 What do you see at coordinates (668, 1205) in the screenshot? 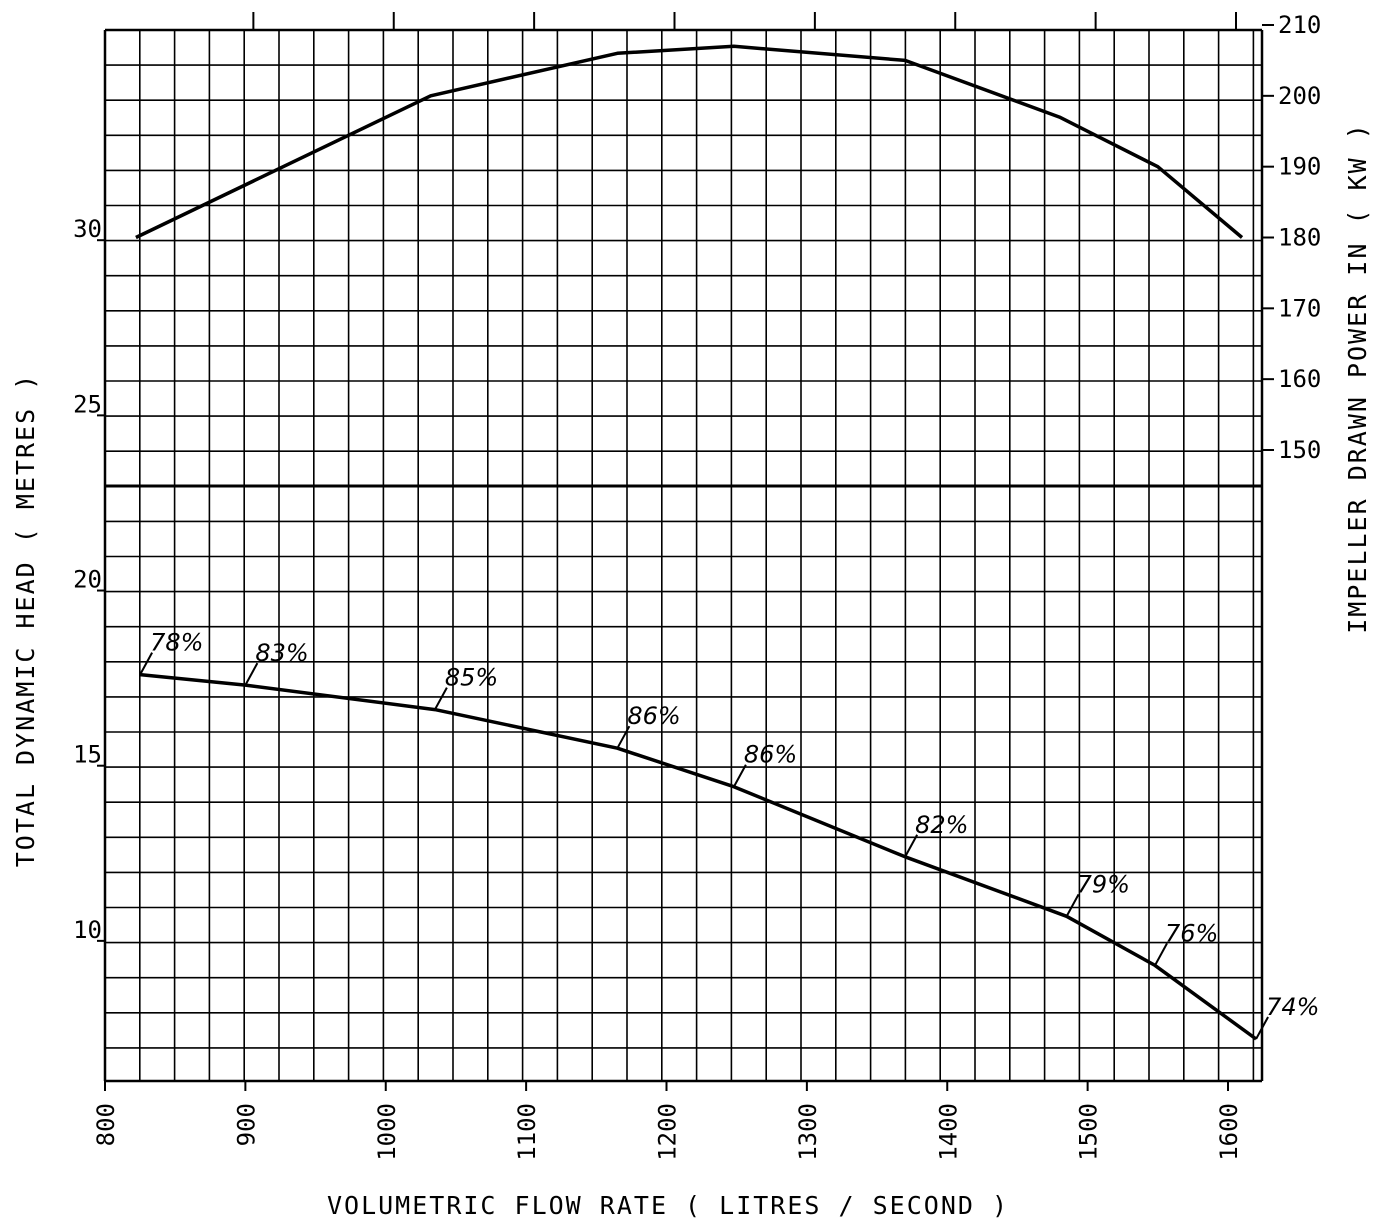
I see `x-axis-title: VOLUMETRIC FLOW RATE ( LITRES / SECOND )` at bounding box center [668, 1205].